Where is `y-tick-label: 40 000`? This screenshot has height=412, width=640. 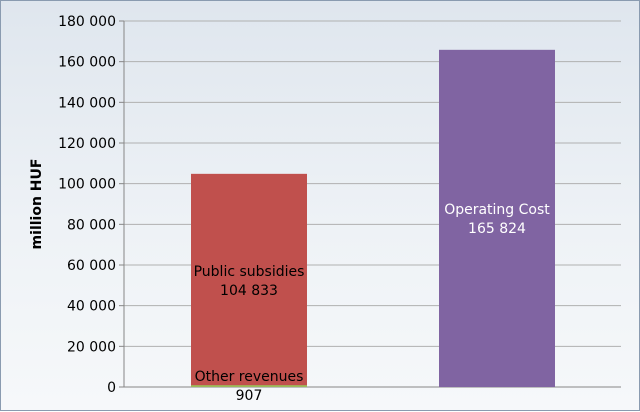
y-tick-label: 40 000 is located at coordinates (91, 307).